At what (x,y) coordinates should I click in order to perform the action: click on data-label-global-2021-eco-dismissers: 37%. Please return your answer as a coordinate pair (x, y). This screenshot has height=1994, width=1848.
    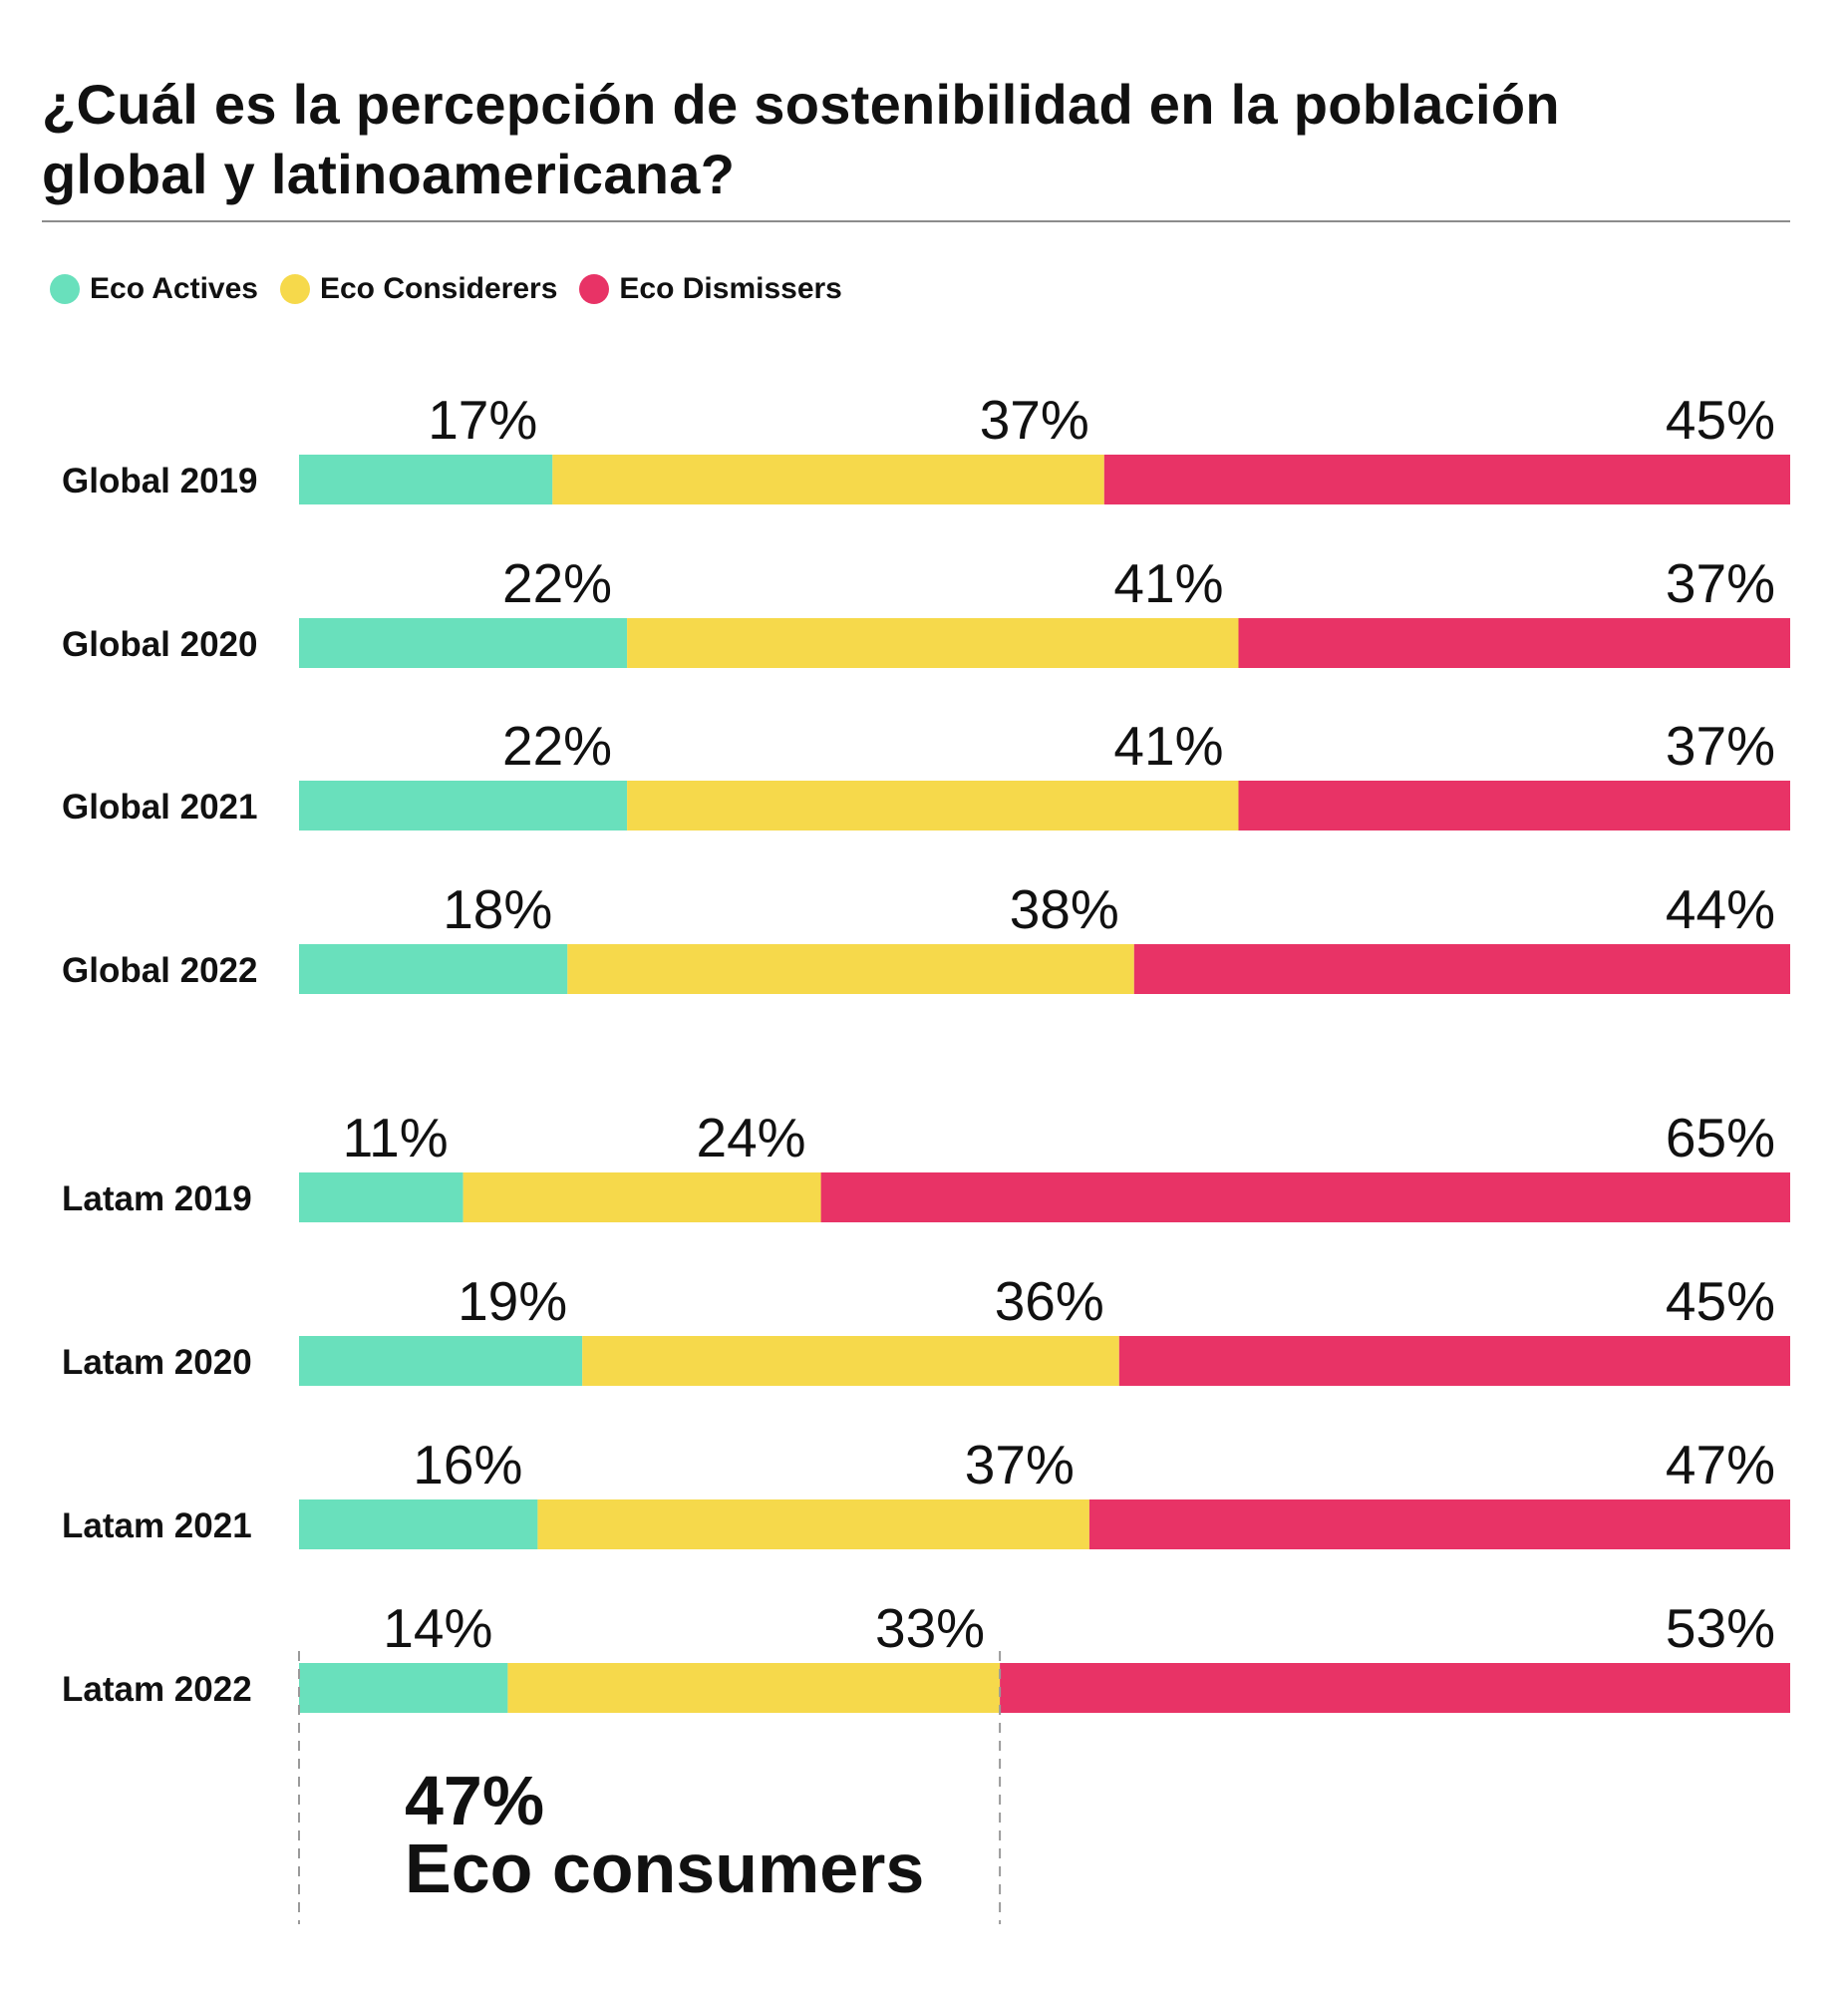
    Looking at the image, I should click on (1721, 746).